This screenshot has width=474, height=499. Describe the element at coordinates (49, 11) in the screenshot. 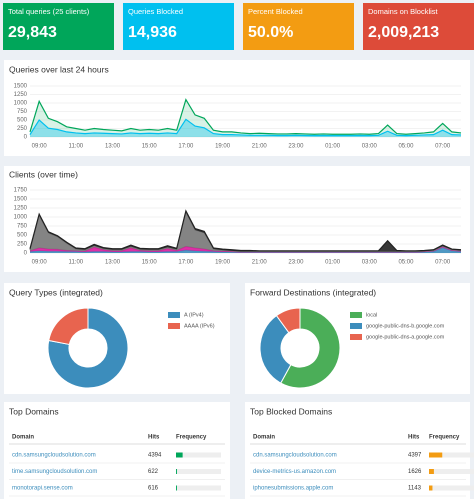

I see `stat-title: Total queries (25 clients)` at that location.